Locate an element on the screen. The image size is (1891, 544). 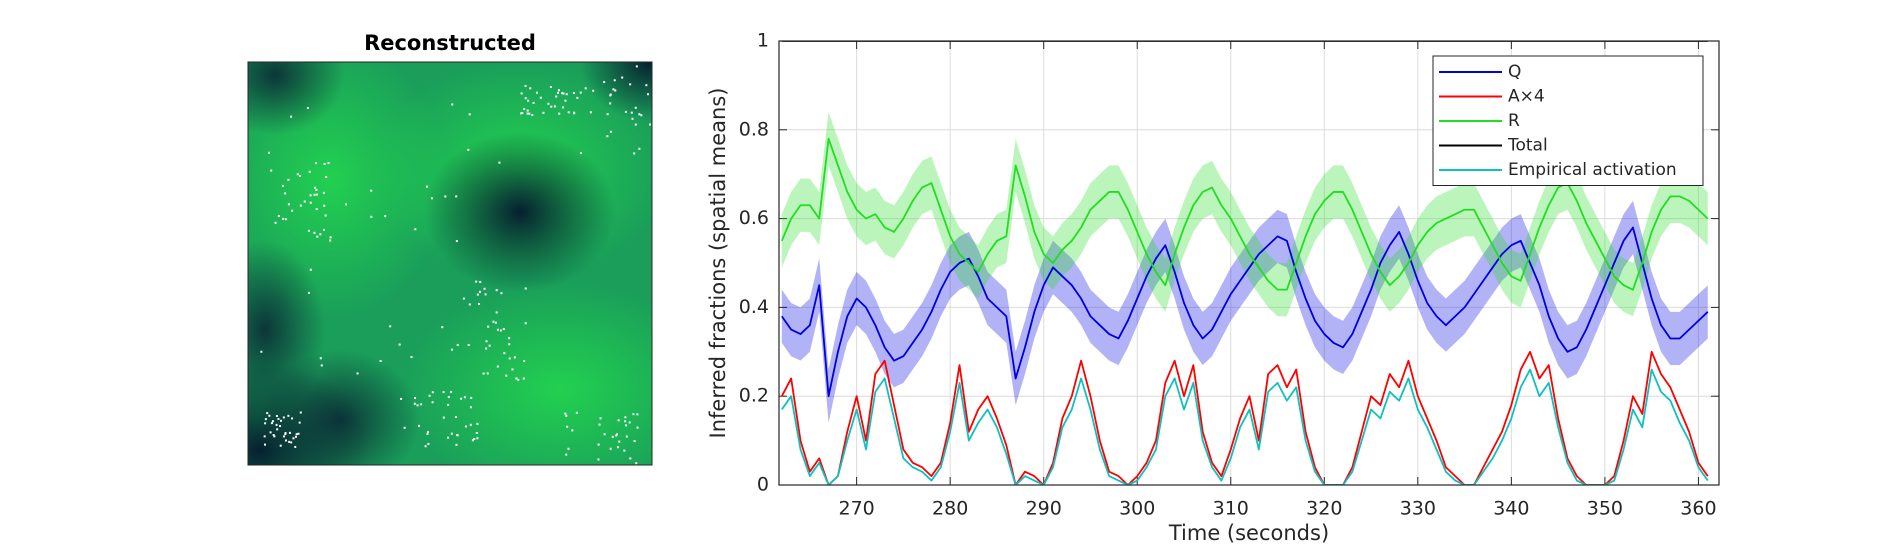
x-axis-label: Time (seconds) is located at coordinates (1248, 532).